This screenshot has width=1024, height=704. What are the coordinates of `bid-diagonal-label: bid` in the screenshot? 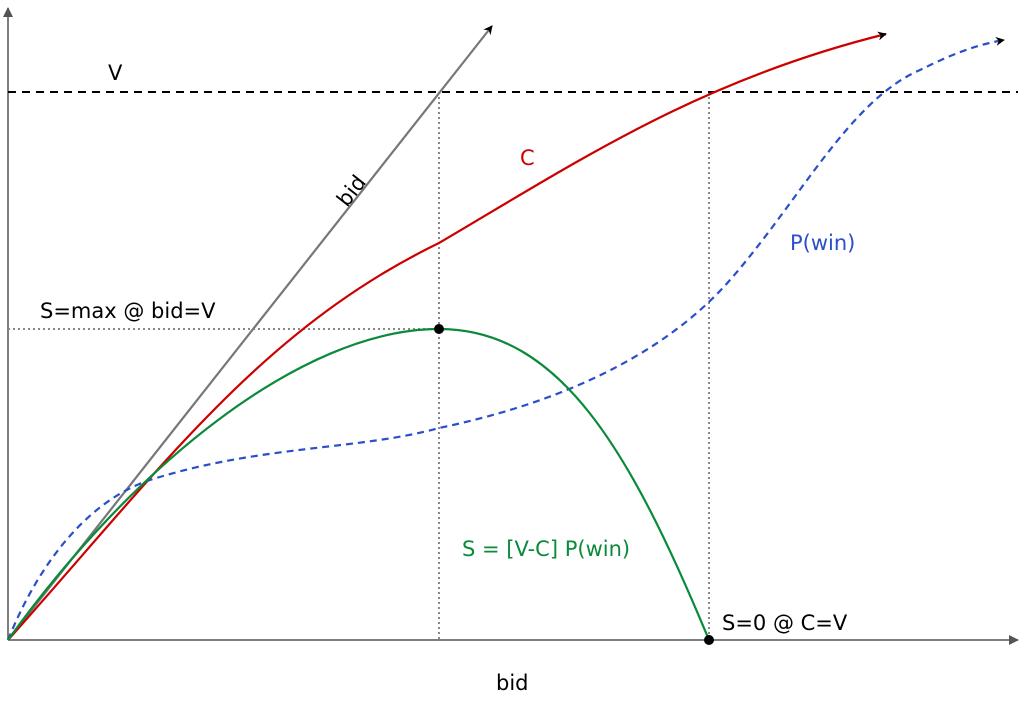 It's located at (351, 191).